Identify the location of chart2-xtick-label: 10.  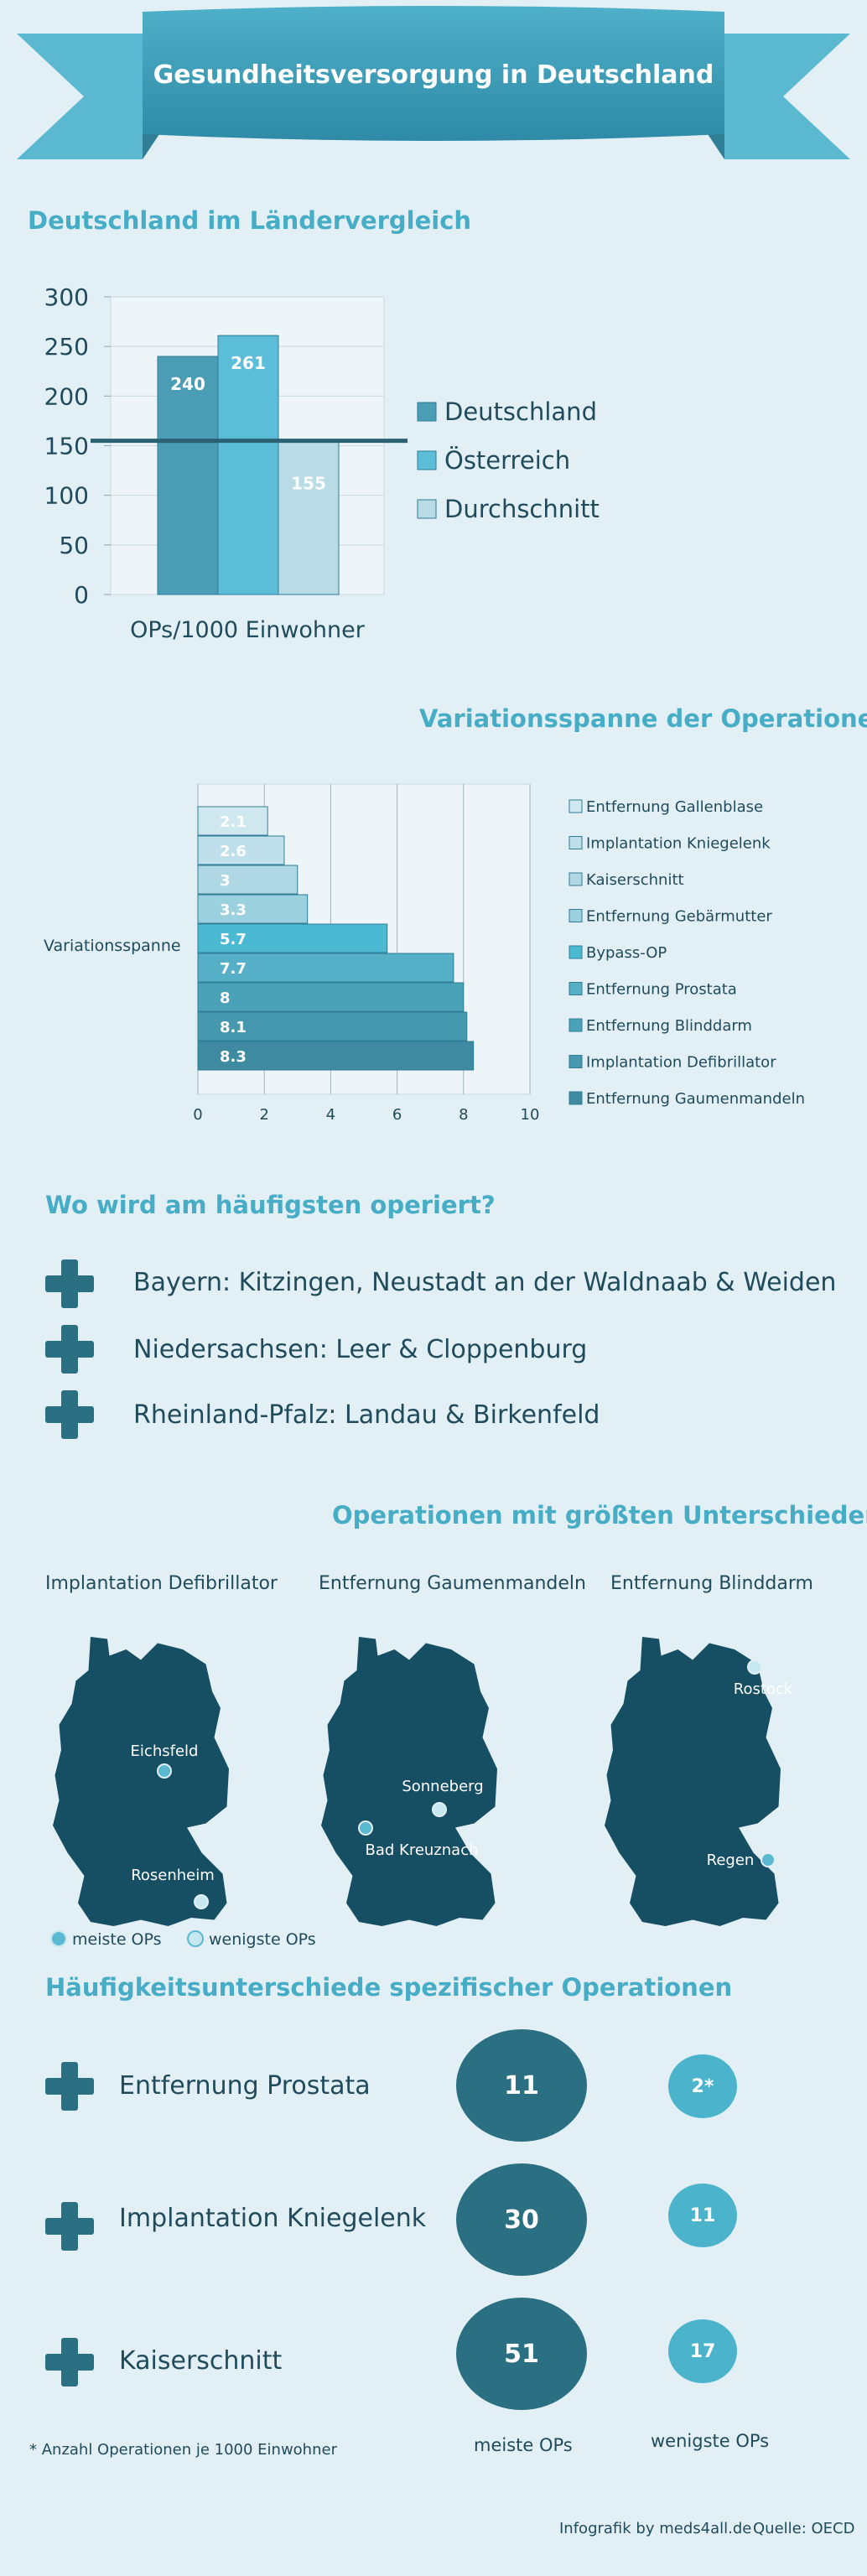
(530, 1115).